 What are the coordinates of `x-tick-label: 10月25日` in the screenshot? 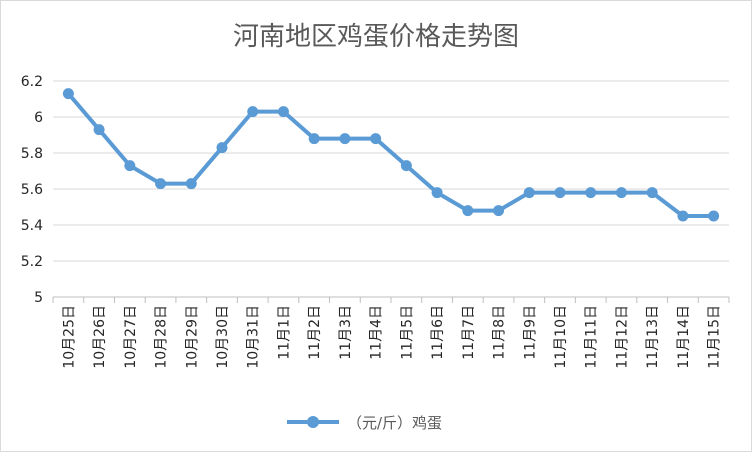 It's located at (69, 337).